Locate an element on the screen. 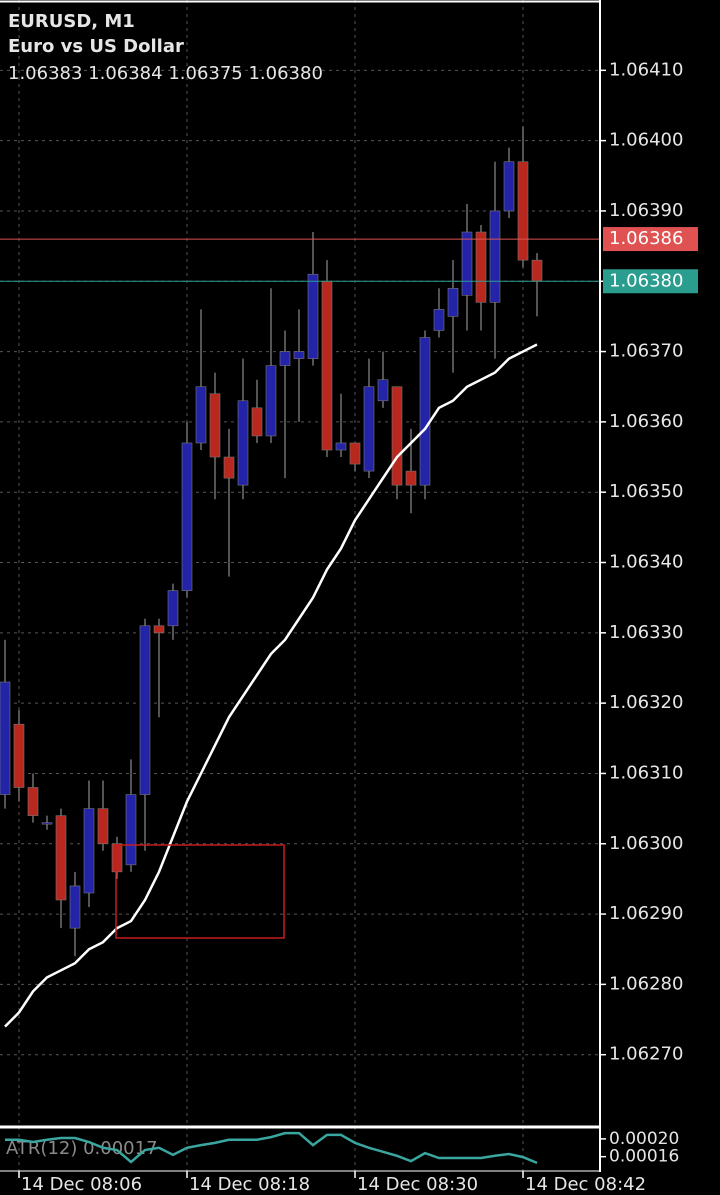 The height and width of the screenshot is (1195, 720). y-tick-label: 1.06400 is located at coordinates (646, 140).